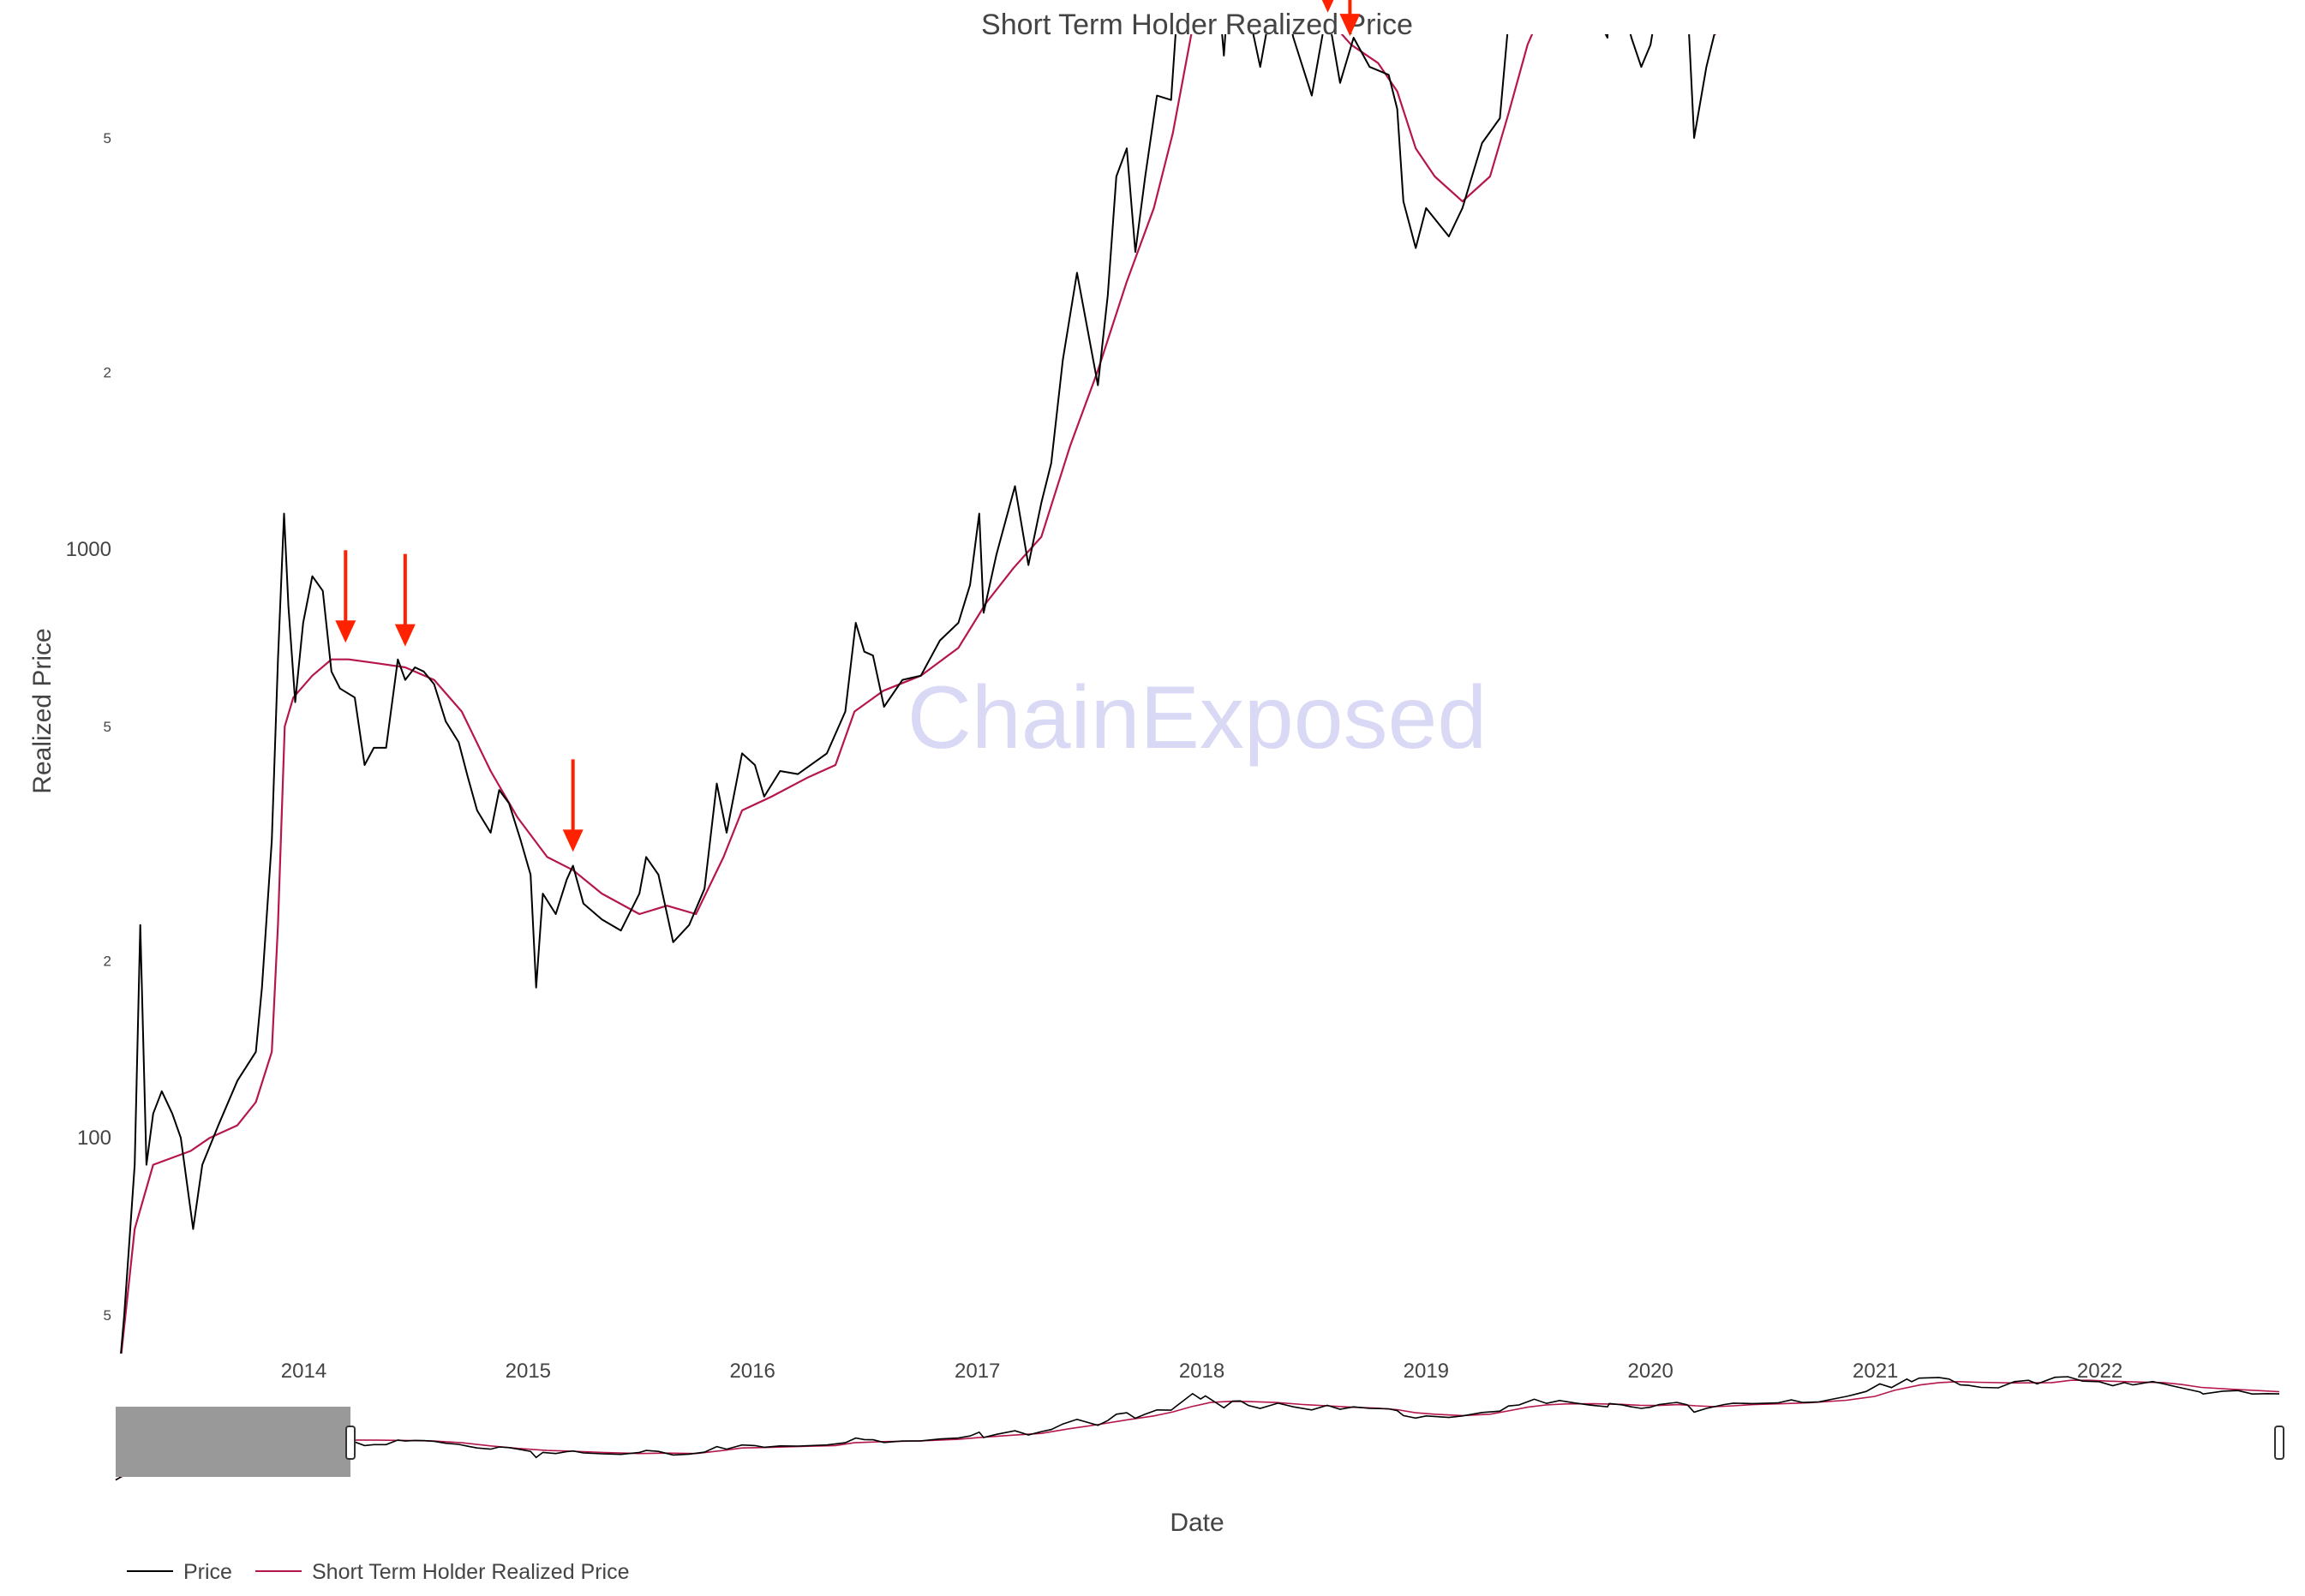  Describe the element at coordinates (752, 1372) in the screenshot. I see `x-tick-label: 2016` at that location.